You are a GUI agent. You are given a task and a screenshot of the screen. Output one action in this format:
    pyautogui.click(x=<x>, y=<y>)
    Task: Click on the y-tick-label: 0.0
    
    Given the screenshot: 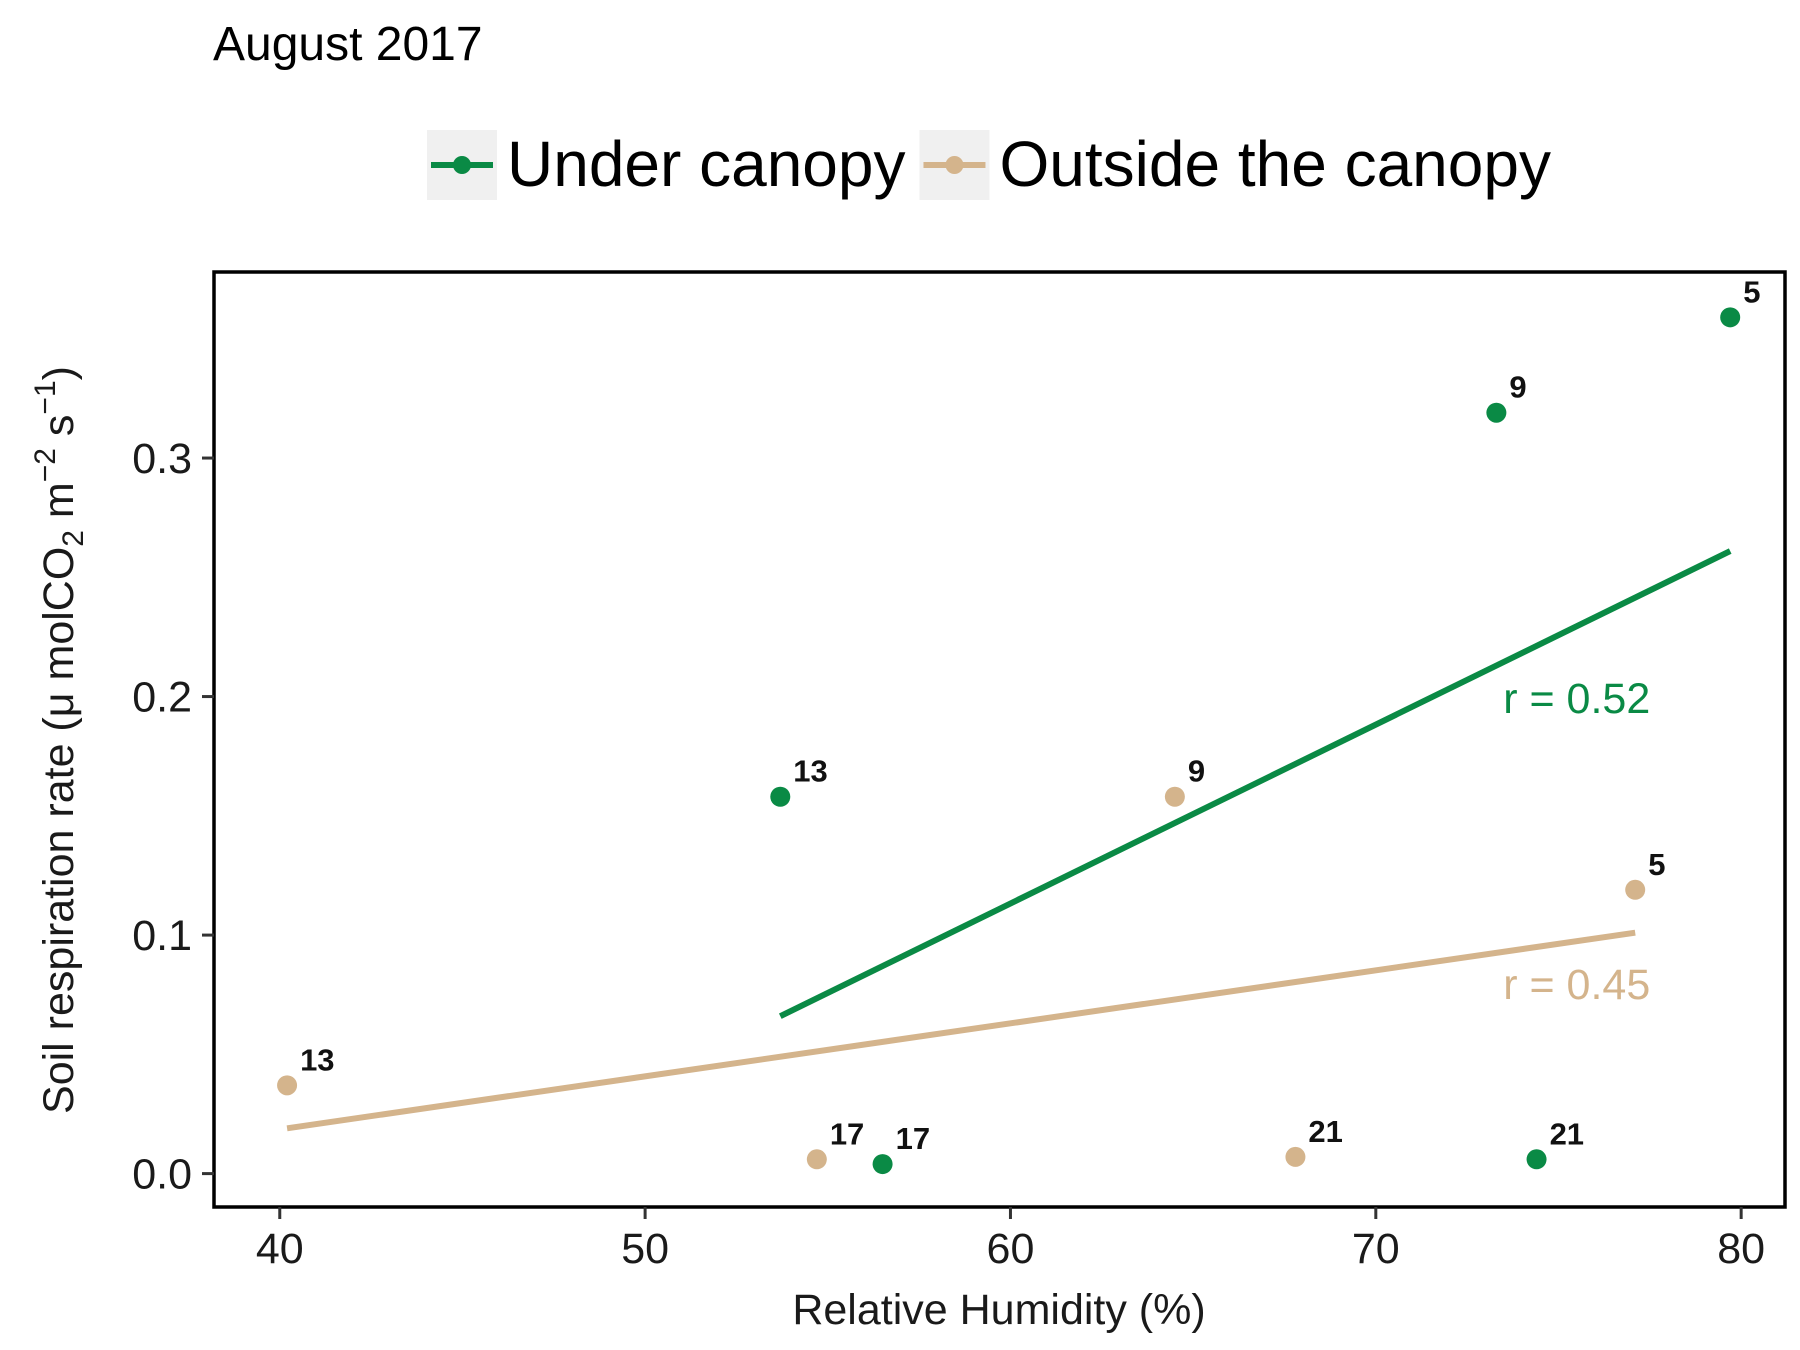 What is the action you would take?
    pyautogui.click(x=162, y=1175)
    